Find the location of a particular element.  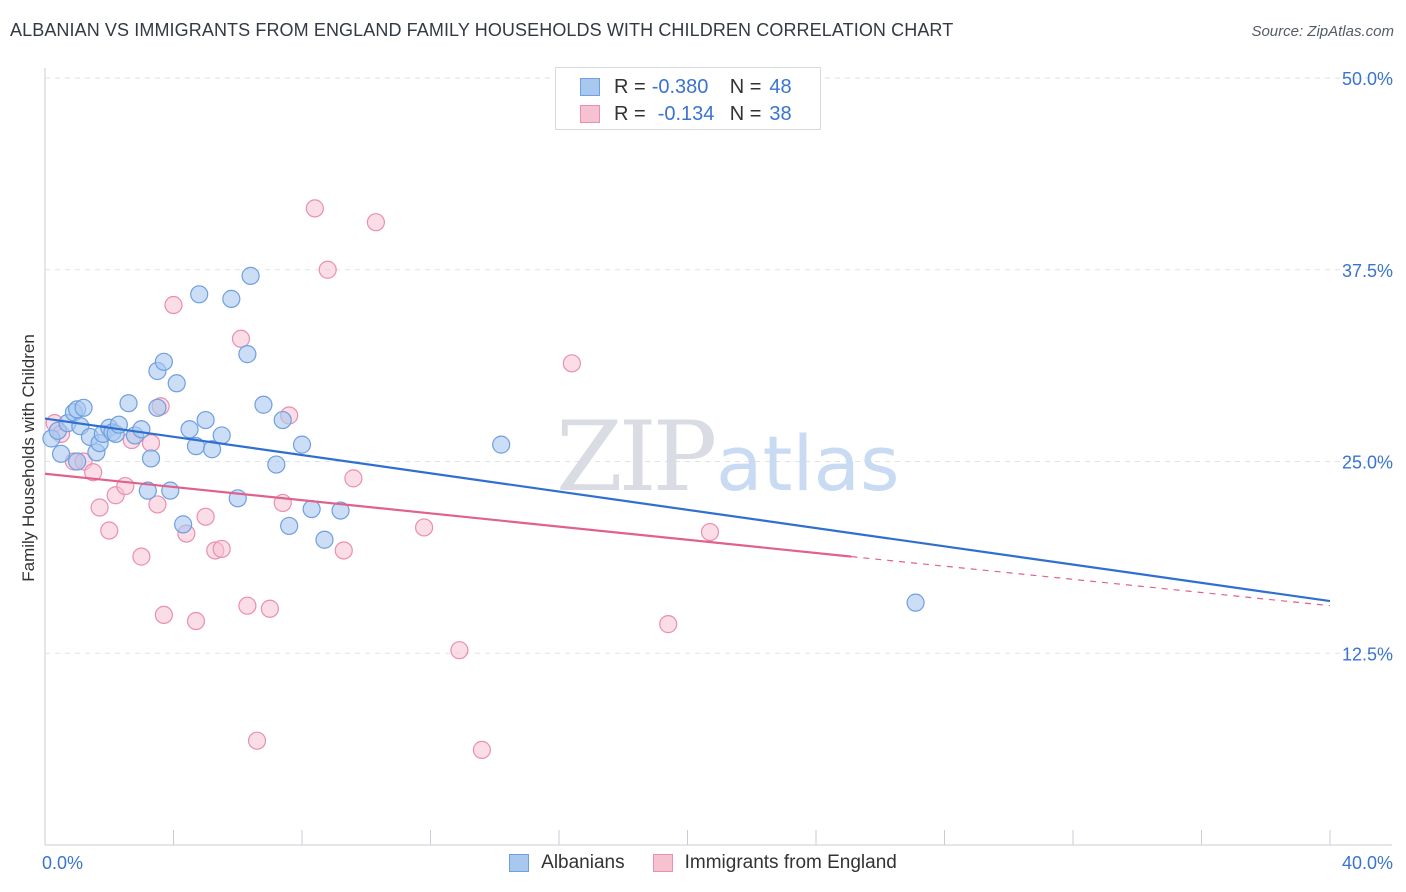

legend-row-albanians: R = -0.380 N = 48 is located at coordinates (686, 87).